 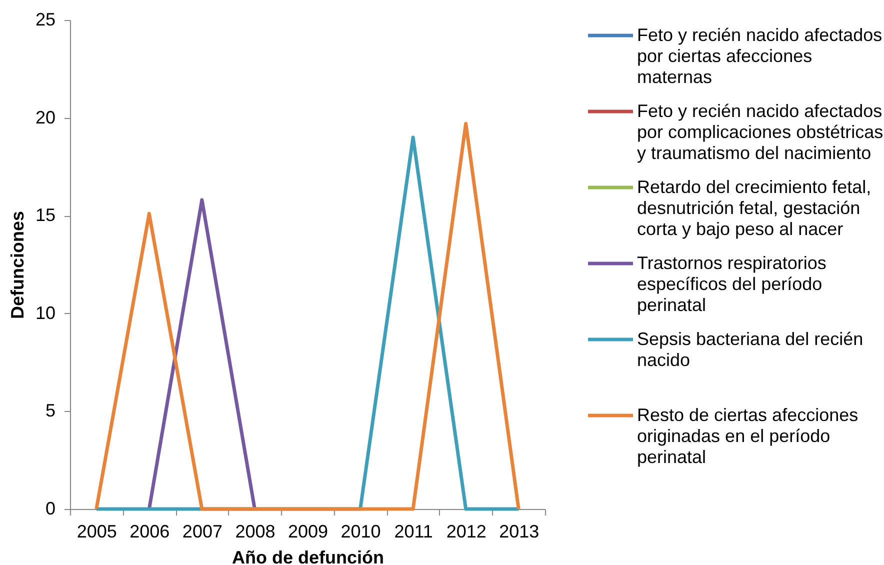 What do you see at coordinates (413, 532) in the screenshot?
I see `x-tick-label: 2011` at bounding box center [413, 532].